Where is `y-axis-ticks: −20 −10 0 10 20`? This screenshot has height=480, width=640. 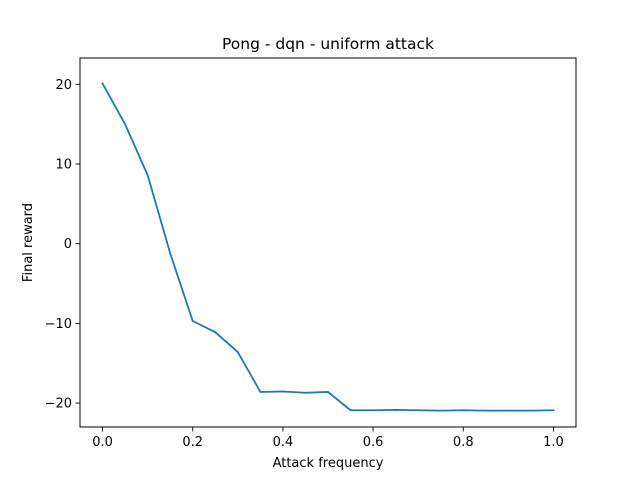 y-axis-ticks: −20 −10 0 10 20 is located at coordinates (62, 245).